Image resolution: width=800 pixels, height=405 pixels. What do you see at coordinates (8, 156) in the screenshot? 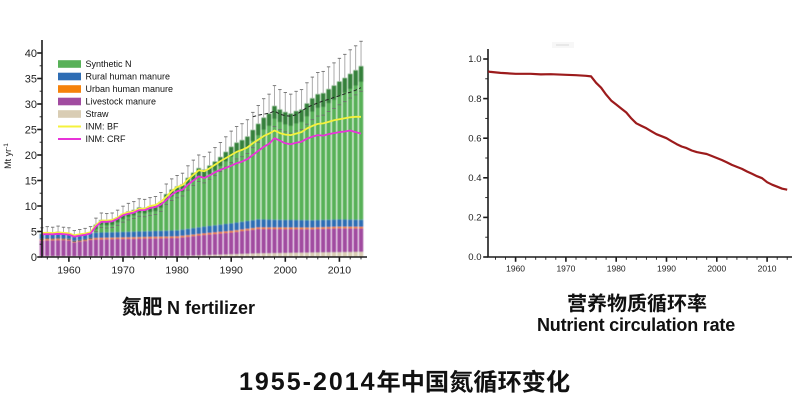
I see `svg-text: Mt yr-1` at bounding box center [8, 156].